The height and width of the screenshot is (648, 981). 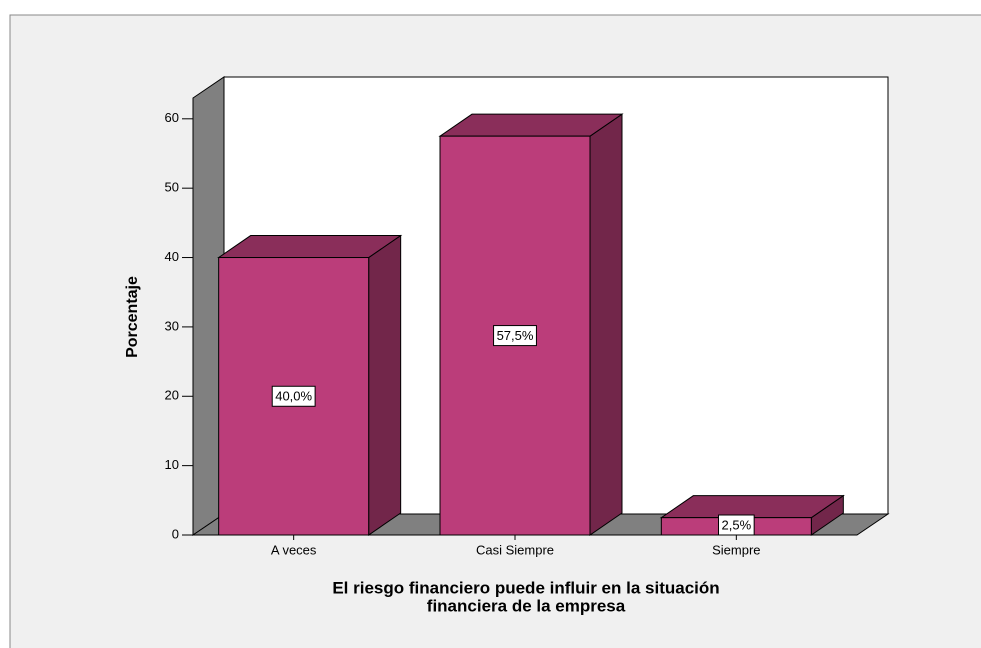 I want to click on value-label: 57,5%, so click(x=515, y=335).